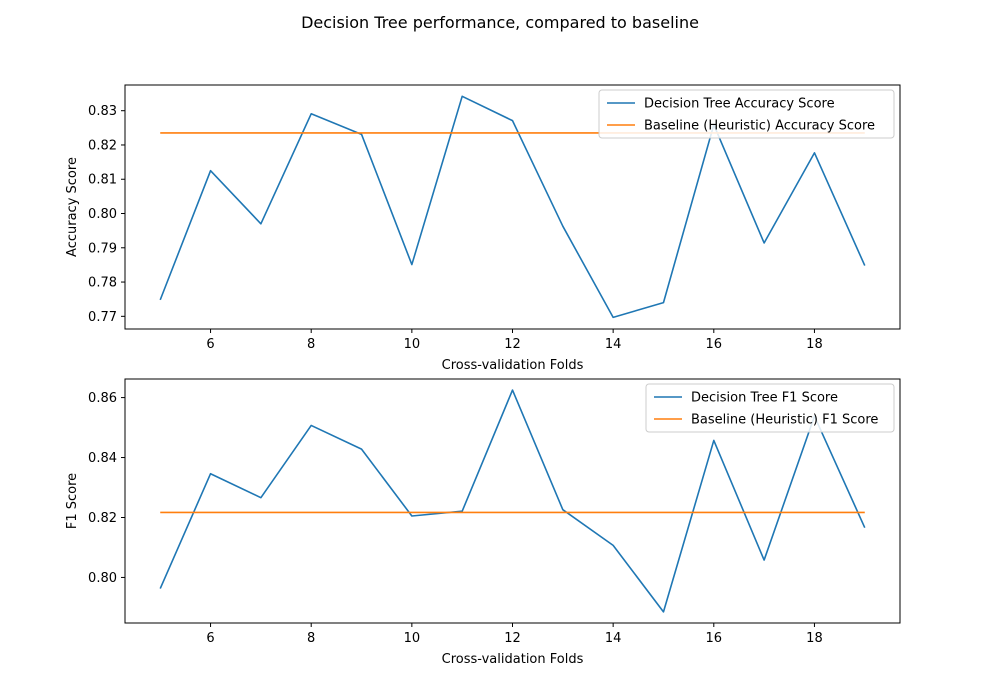 Image resolution: width=1000 pixels, height=700 pixels. Describe the element at coordinates (72, 501) in the screenshot. I see `y-axis-label: F1 Score` at that location.